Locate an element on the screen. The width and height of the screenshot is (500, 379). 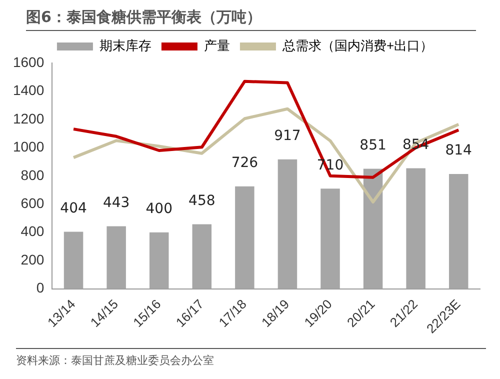
legend-label: 总需求（国内消费+出口） is located at coordinates (357, 46).